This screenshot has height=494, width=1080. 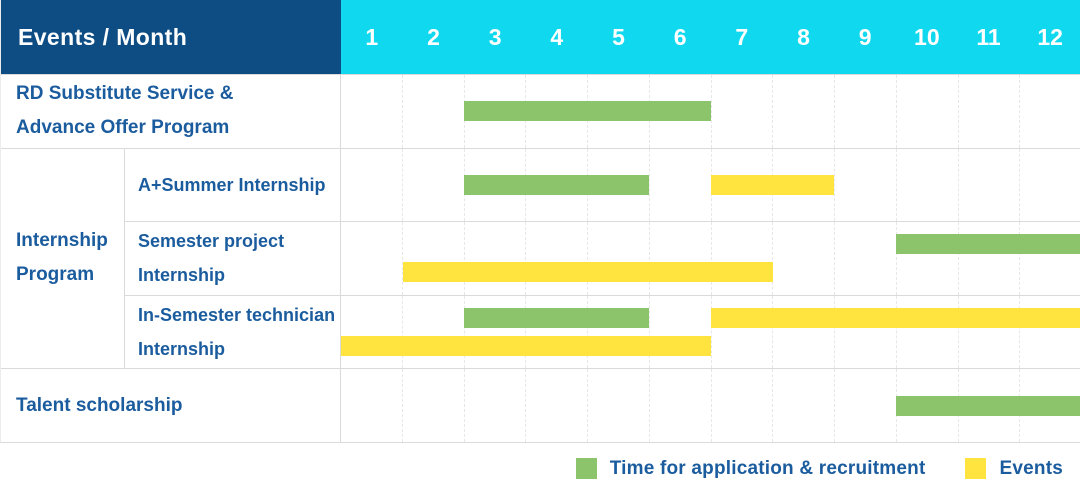 What do you see at coordinates (976, 469) in the screenshot?
I see `yellow-swatch-icon` at bounding box center [976, 469].